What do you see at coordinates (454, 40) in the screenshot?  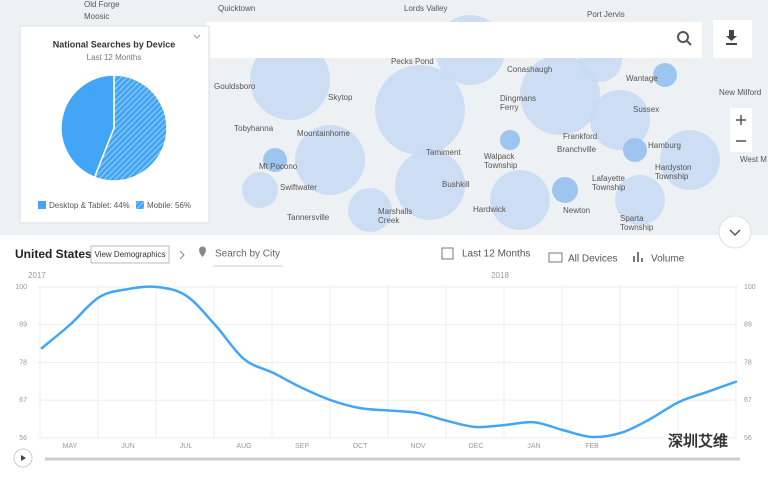 I see `search-box` at bounding box center [454, 40].